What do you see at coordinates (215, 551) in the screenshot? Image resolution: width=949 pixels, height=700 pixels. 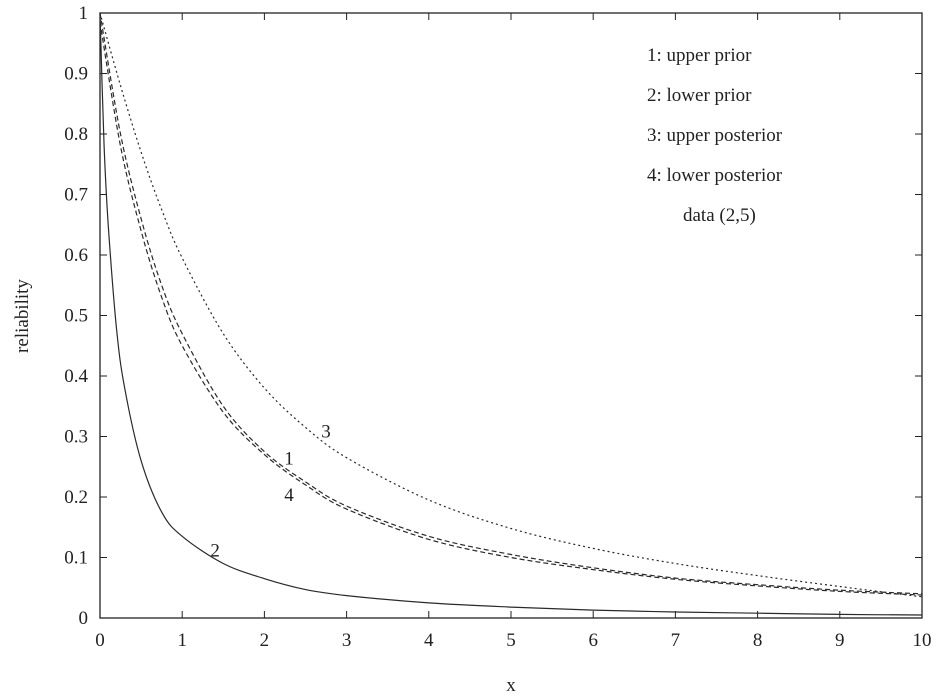 I see `curve-label-2: 2` at bounding box center [215, 551].